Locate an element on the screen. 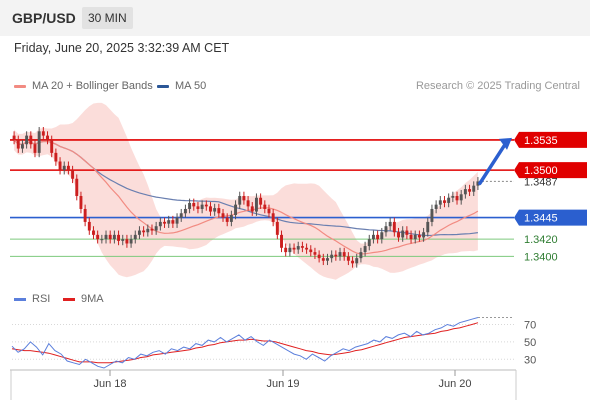 The width and height of the screenshot is (590, 400). price-label-1.3535: 1.3535 is located at coordinates (541, 141).